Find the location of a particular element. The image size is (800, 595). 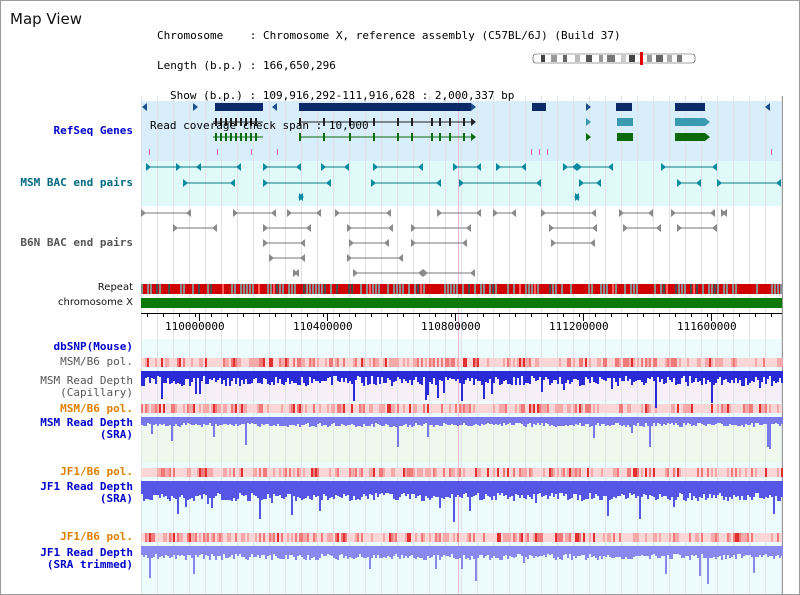

jf1-read-depth-sra-label: JF1 Read Depth is located at coordinates (86, 486).